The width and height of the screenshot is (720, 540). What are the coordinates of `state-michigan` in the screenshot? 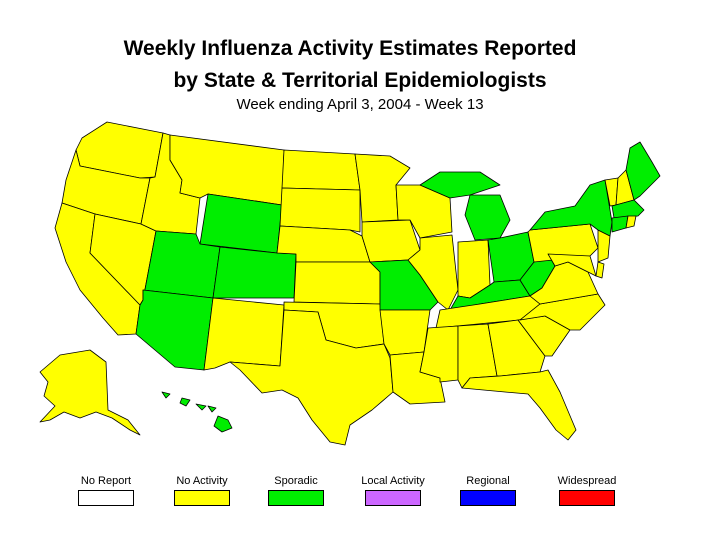 It's located at (487, 217).